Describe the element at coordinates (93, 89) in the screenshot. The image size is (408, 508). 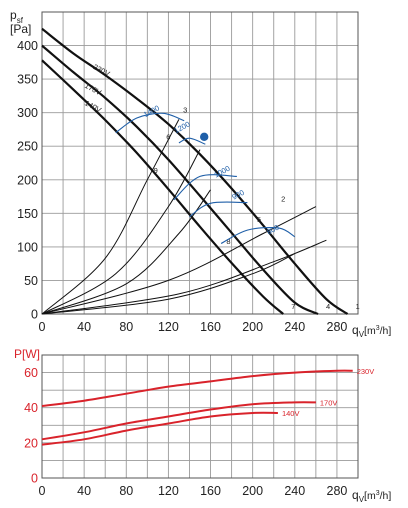
I see `series-voltage-label: 170V` at that location.